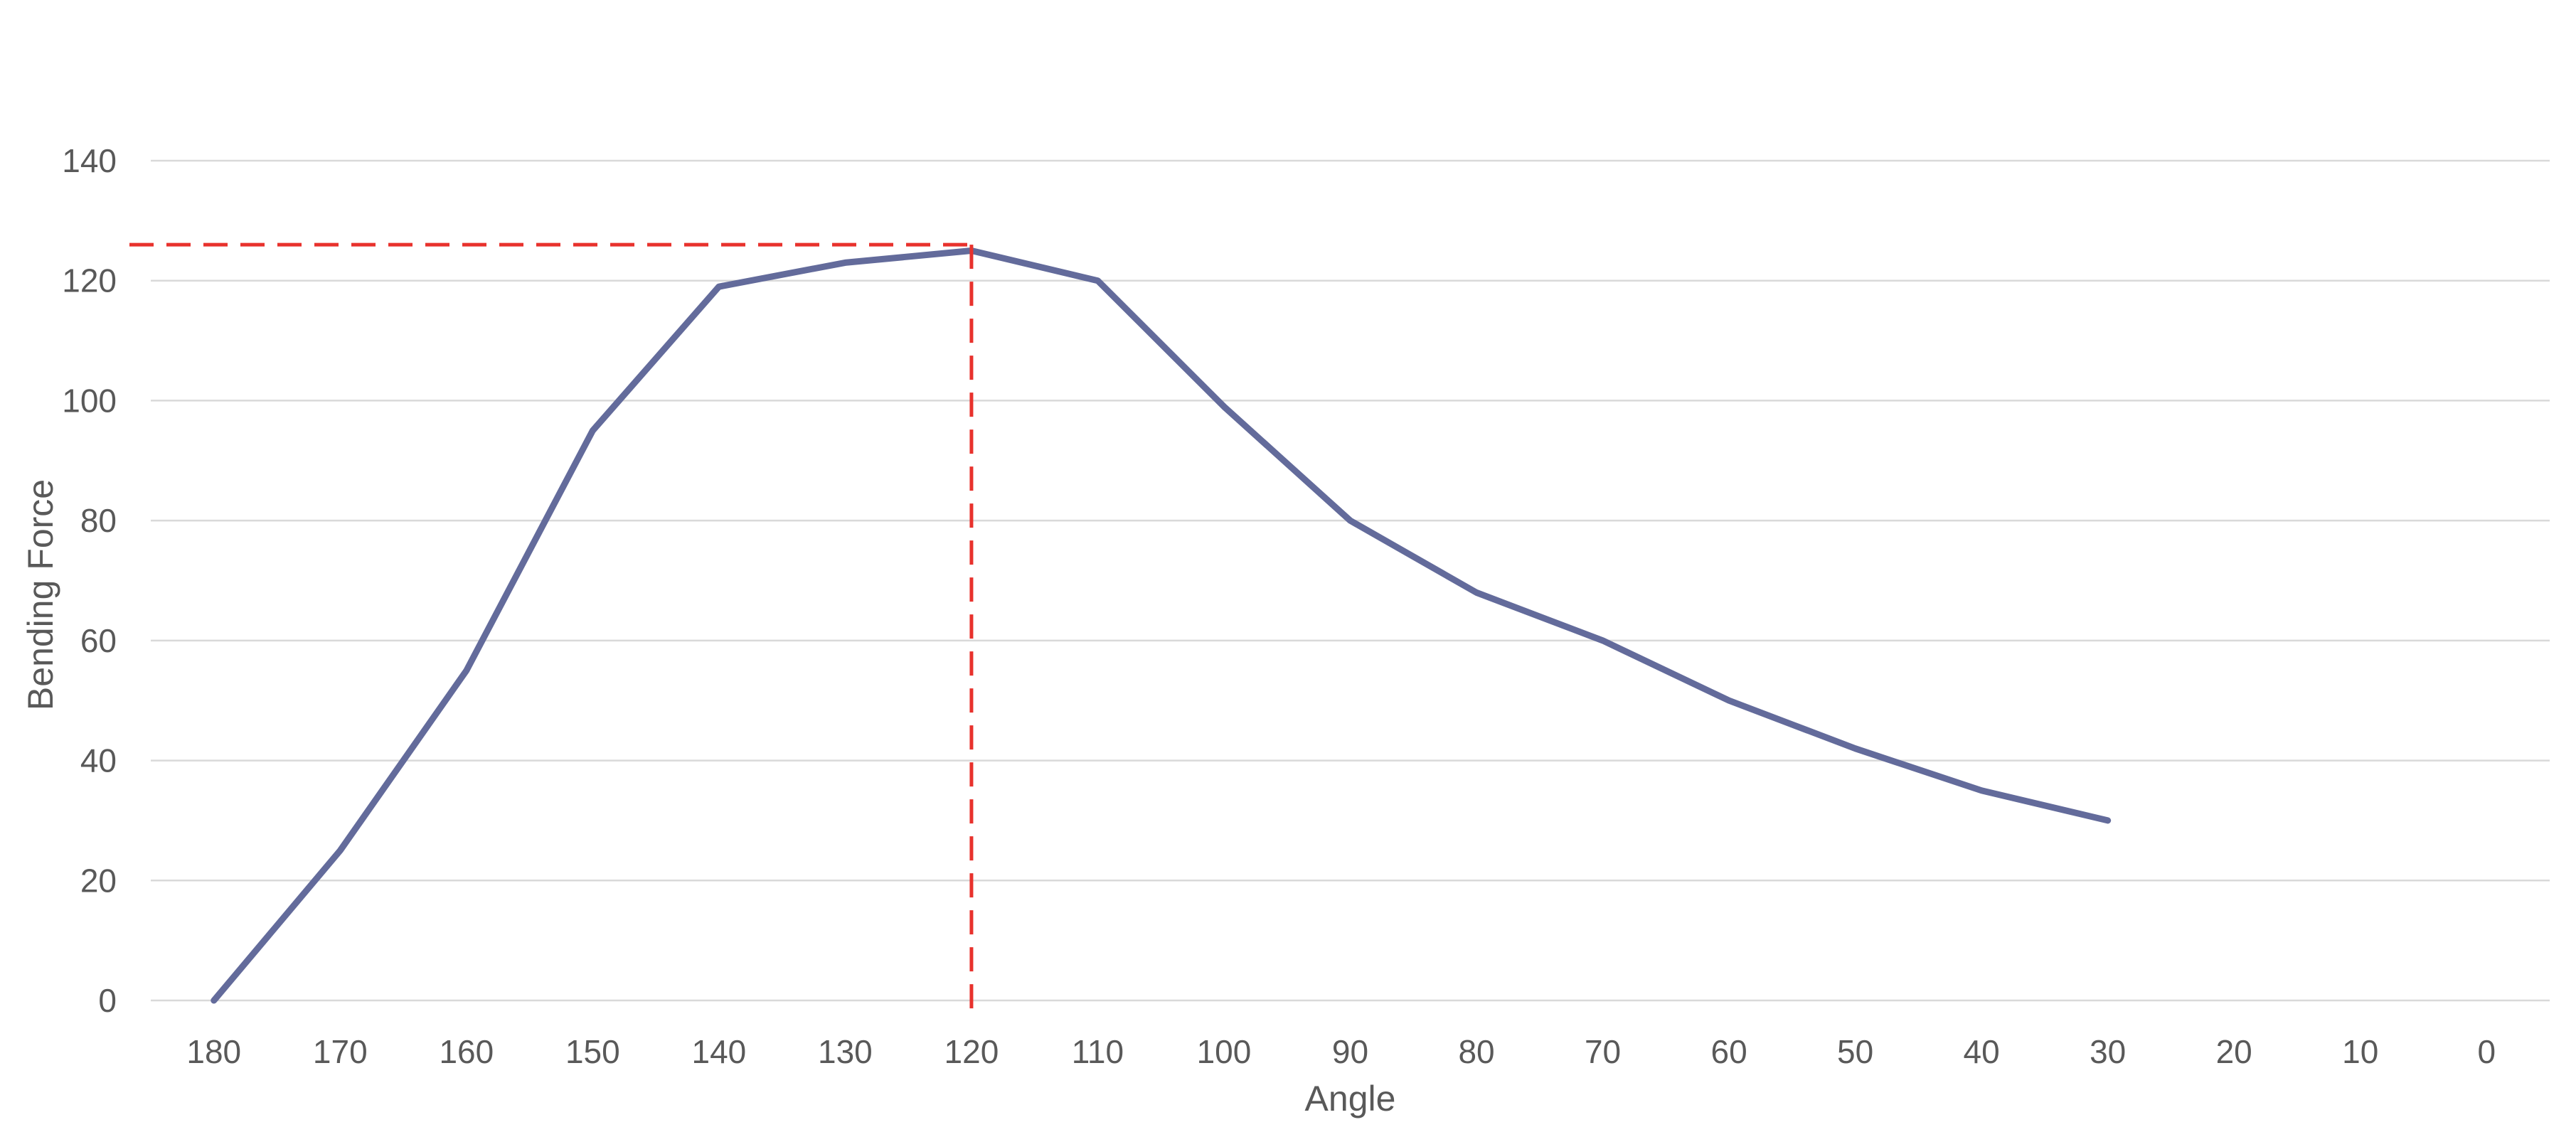 This screenshot has width=2576, height=1132. What do you see at coordinates (2108, 1051) in the screenshot?
I see `x-tick-label: 30` at bounding box center [2108, 1051].